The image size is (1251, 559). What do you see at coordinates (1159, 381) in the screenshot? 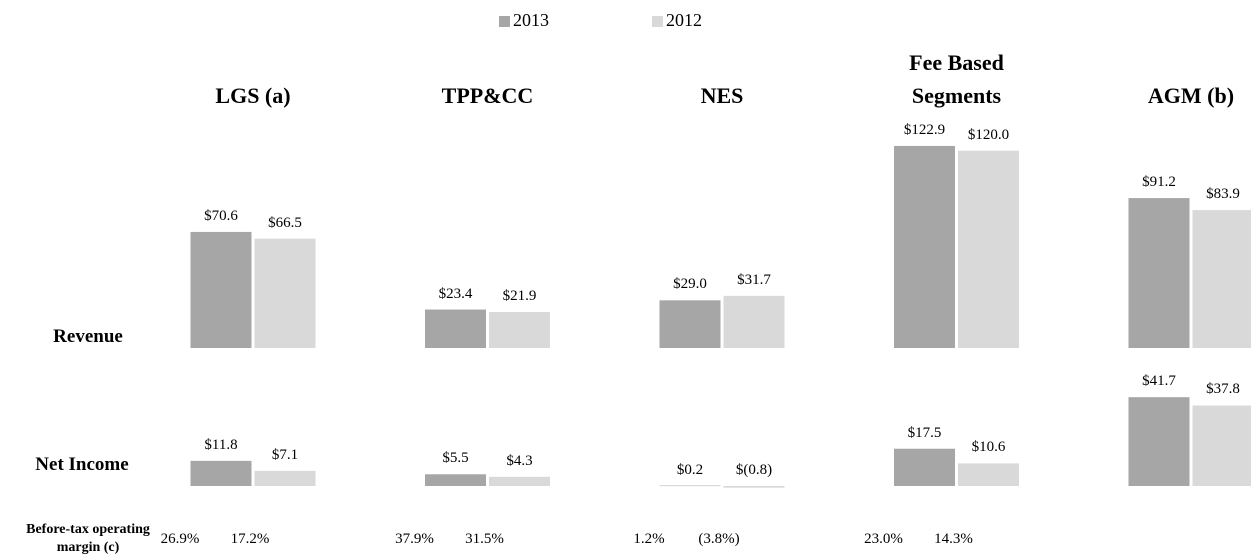
I see `value-label: $41.7` at bounding box center [1159, 381].